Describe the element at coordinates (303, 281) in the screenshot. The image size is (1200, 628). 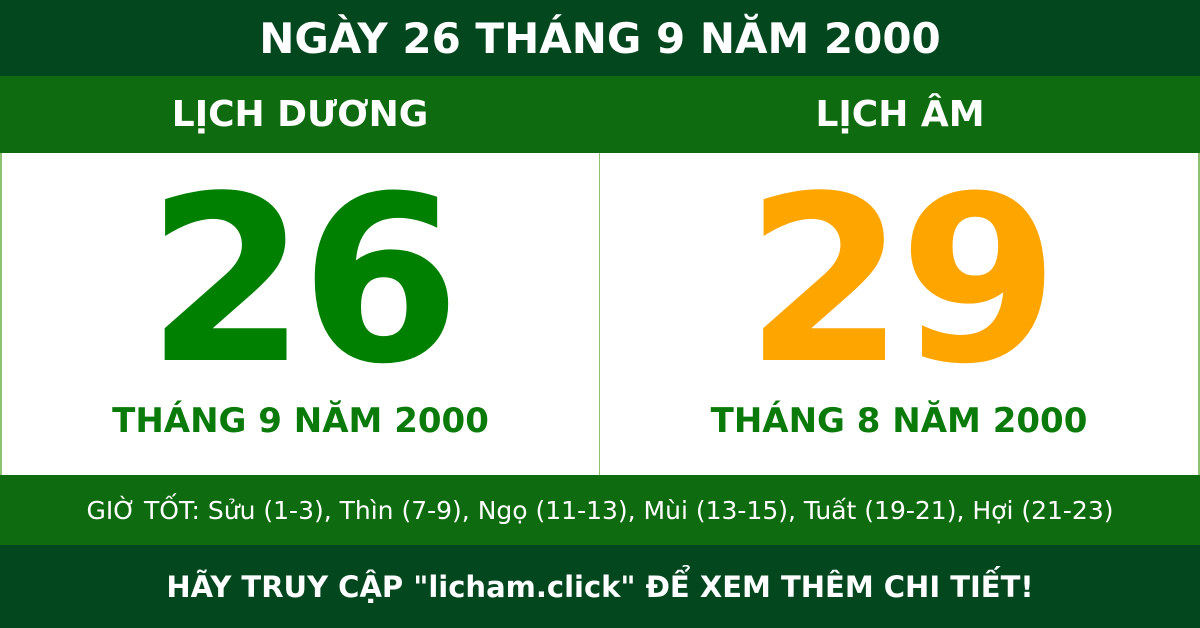
I see `solar-day: 26` at that location.